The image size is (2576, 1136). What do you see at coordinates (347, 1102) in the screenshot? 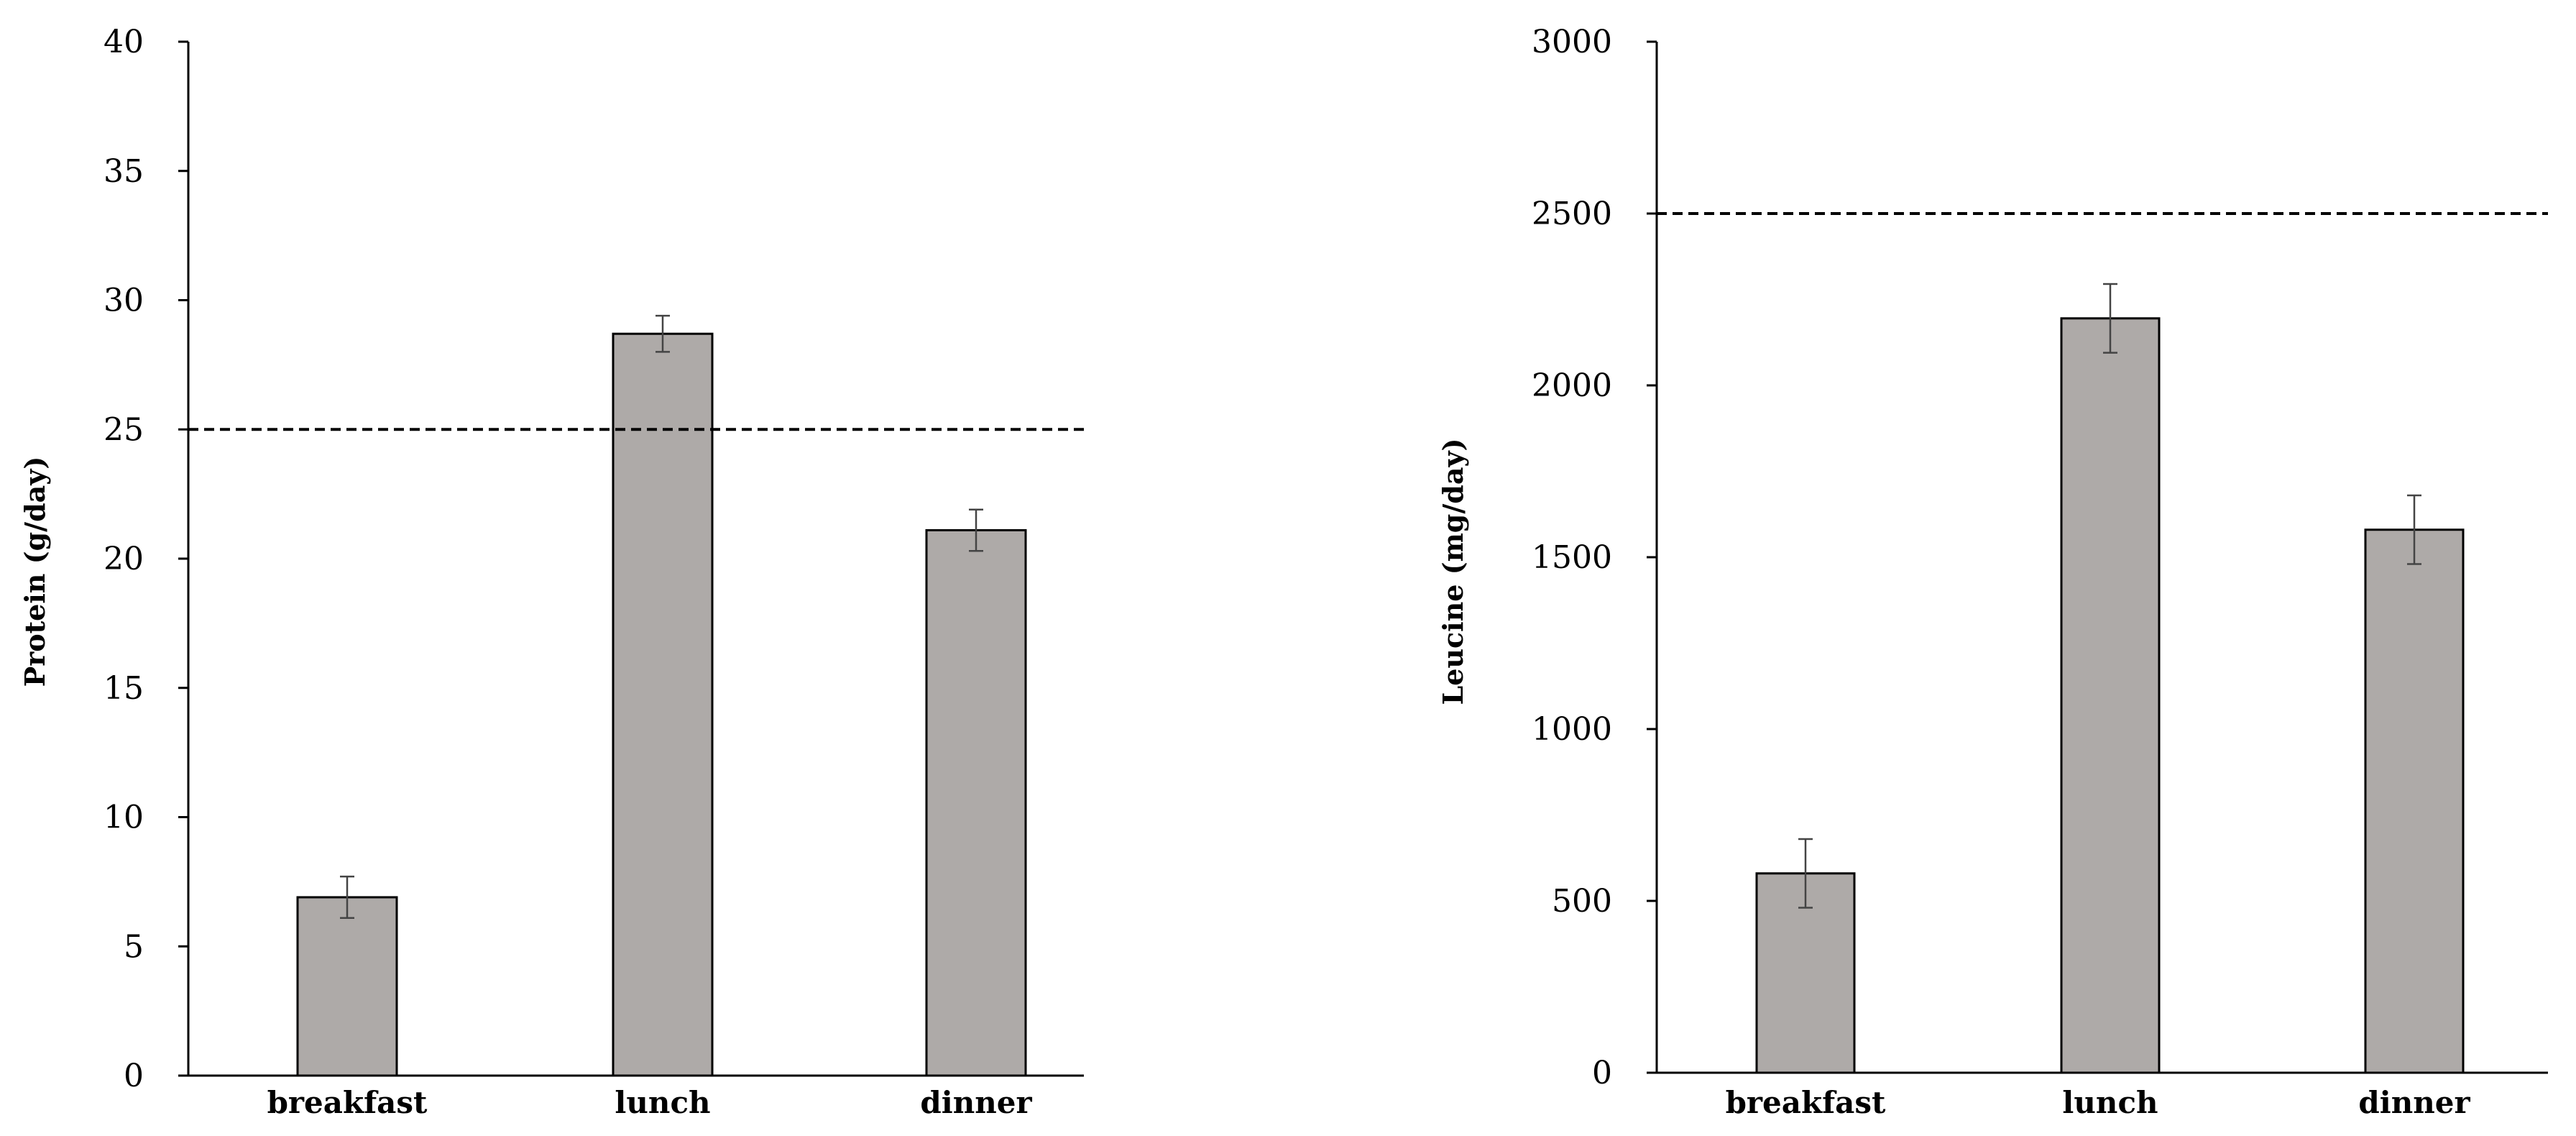
I see `protein-category-label: breakfast` at bounding box center [347, 1102].